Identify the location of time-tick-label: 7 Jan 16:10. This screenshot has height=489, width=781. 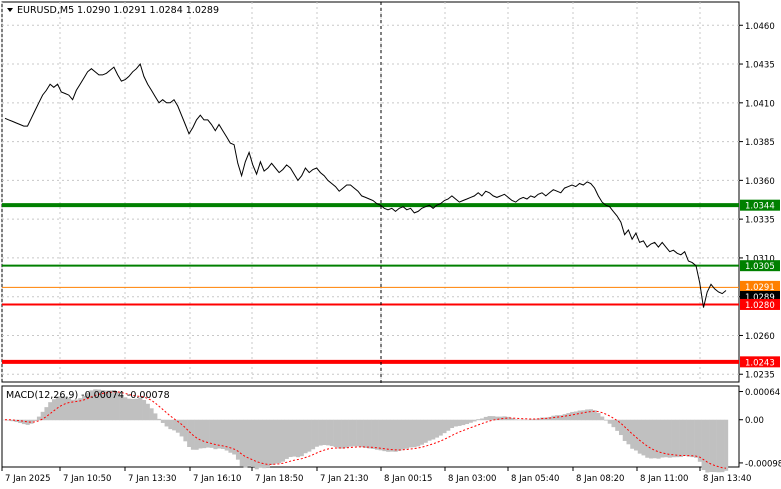
(217, 479).